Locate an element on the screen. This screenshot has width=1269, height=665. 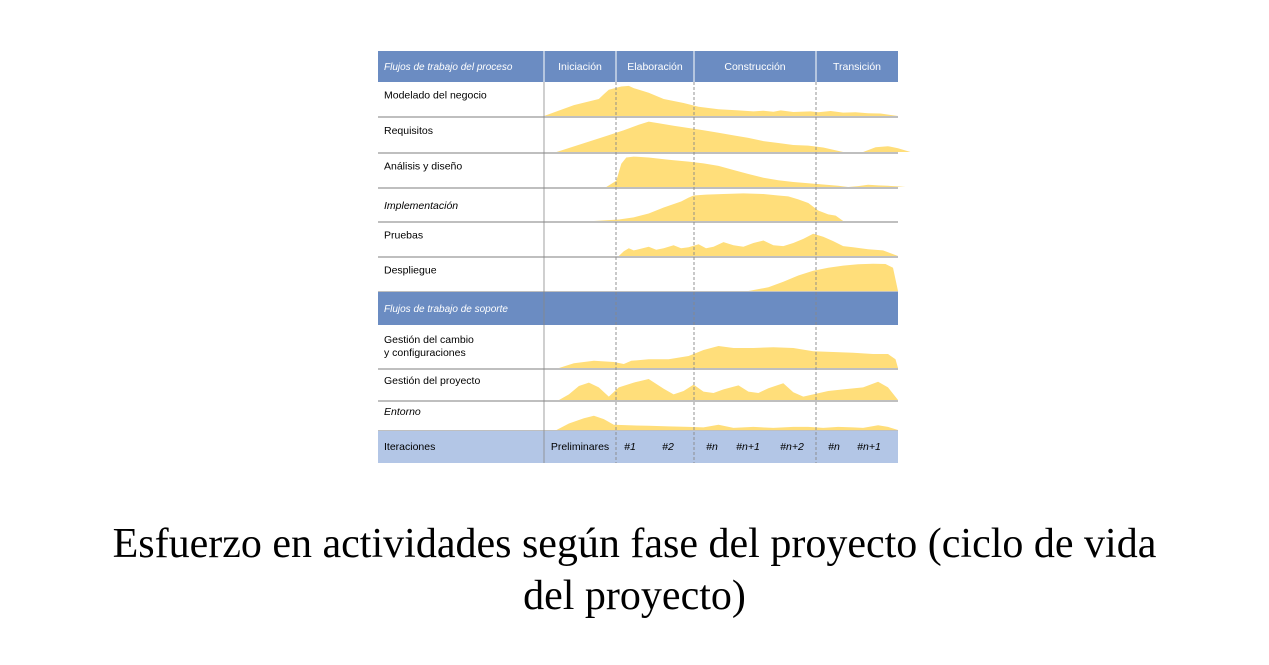
support-label-1-line1: Gestión del cambio is located at coordinates (429, 340).